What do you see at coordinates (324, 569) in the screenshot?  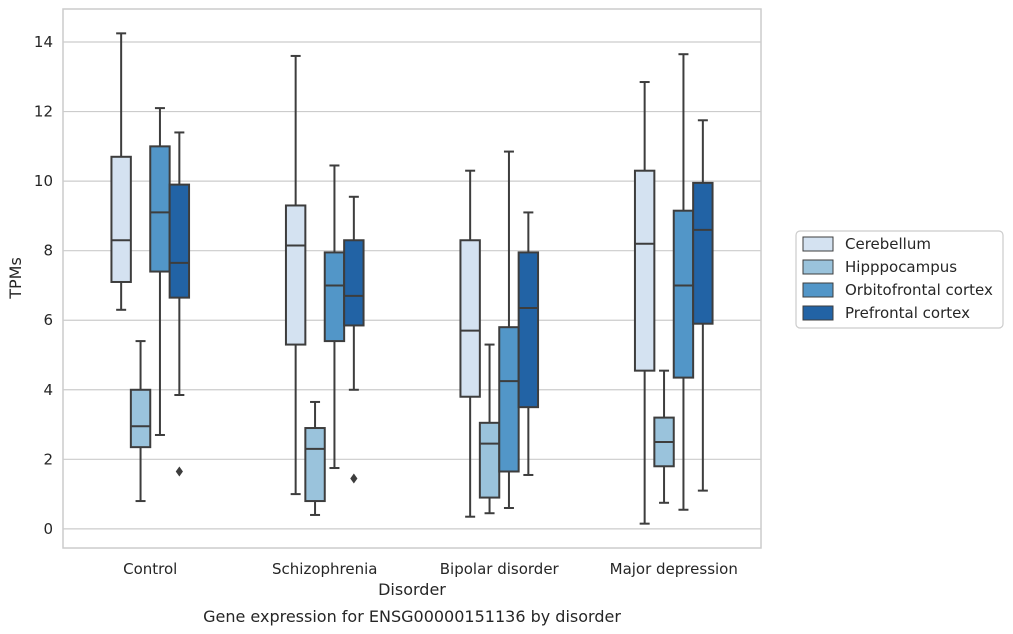 I see `x-tick-label: Schizophrenia` at bounding box center [324, 569].